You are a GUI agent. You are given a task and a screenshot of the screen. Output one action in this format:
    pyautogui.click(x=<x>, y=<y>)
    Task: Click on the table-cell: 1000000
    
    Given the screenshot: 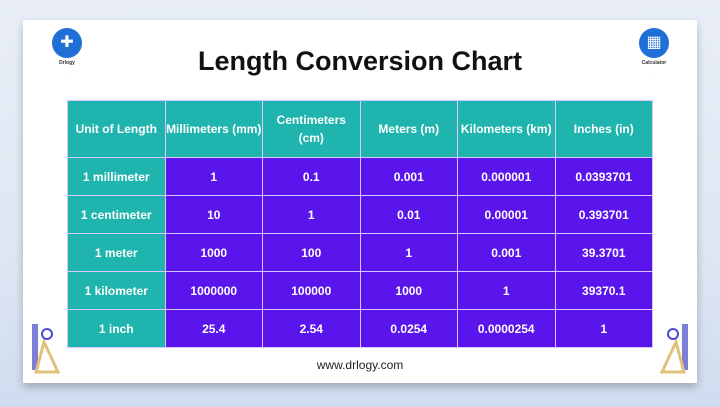 What is the action you would take?
    pyautogui.click(x=213, y=290)
    